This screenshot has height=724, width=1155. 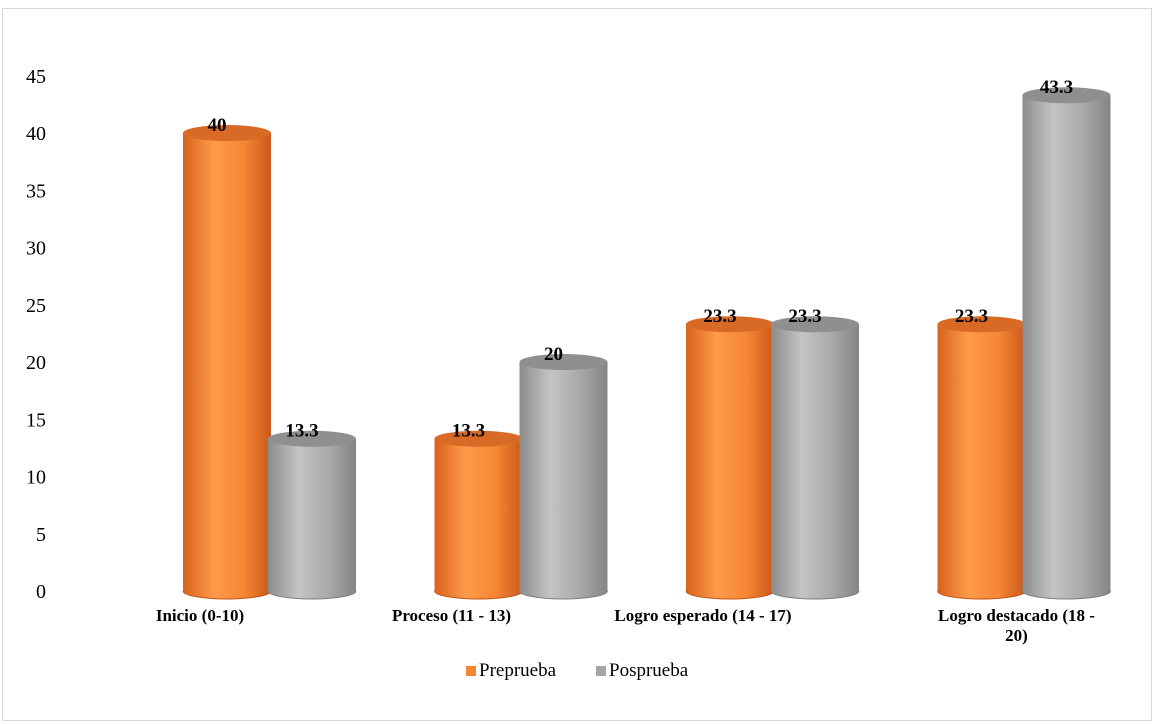 What do you see at coordinates (702, 615) in the screenshot?
I see `x-category-label: Logro esperado (14 - 17)` at bounding box center [702, 615].